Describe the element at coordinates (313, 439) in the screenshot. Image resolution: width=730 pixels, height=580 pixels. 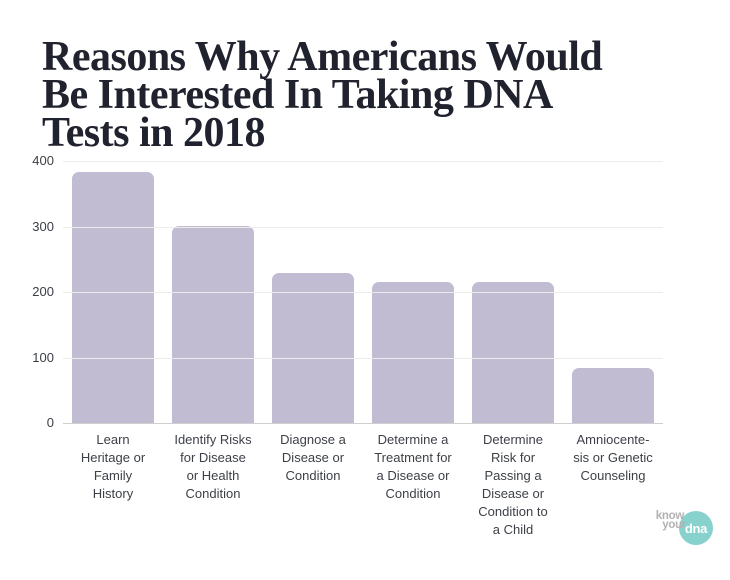
I see `x-axis-label-line: Diagnose a` at that location.